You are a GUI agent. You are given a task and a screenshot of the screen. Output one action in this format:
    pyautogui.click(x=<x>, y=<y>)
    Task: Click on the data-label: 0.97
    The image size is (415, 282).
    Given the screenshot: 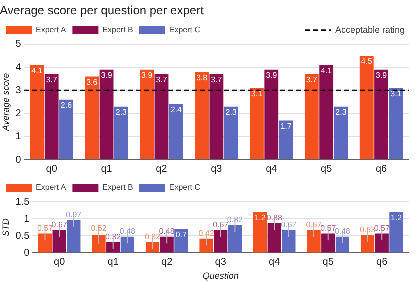 What is the action you would take?
    pyautogui.click(x=74, y=215)
    